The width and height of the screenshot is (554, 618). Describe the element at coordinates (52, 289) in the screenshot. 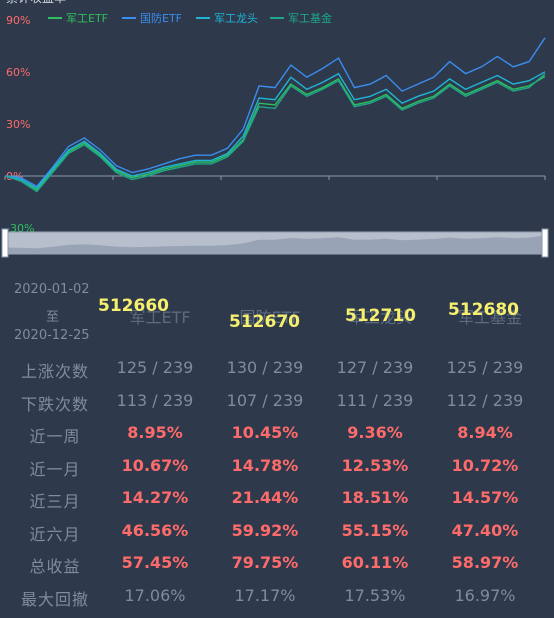

I see `date-start: 2020-01-02` at that location.